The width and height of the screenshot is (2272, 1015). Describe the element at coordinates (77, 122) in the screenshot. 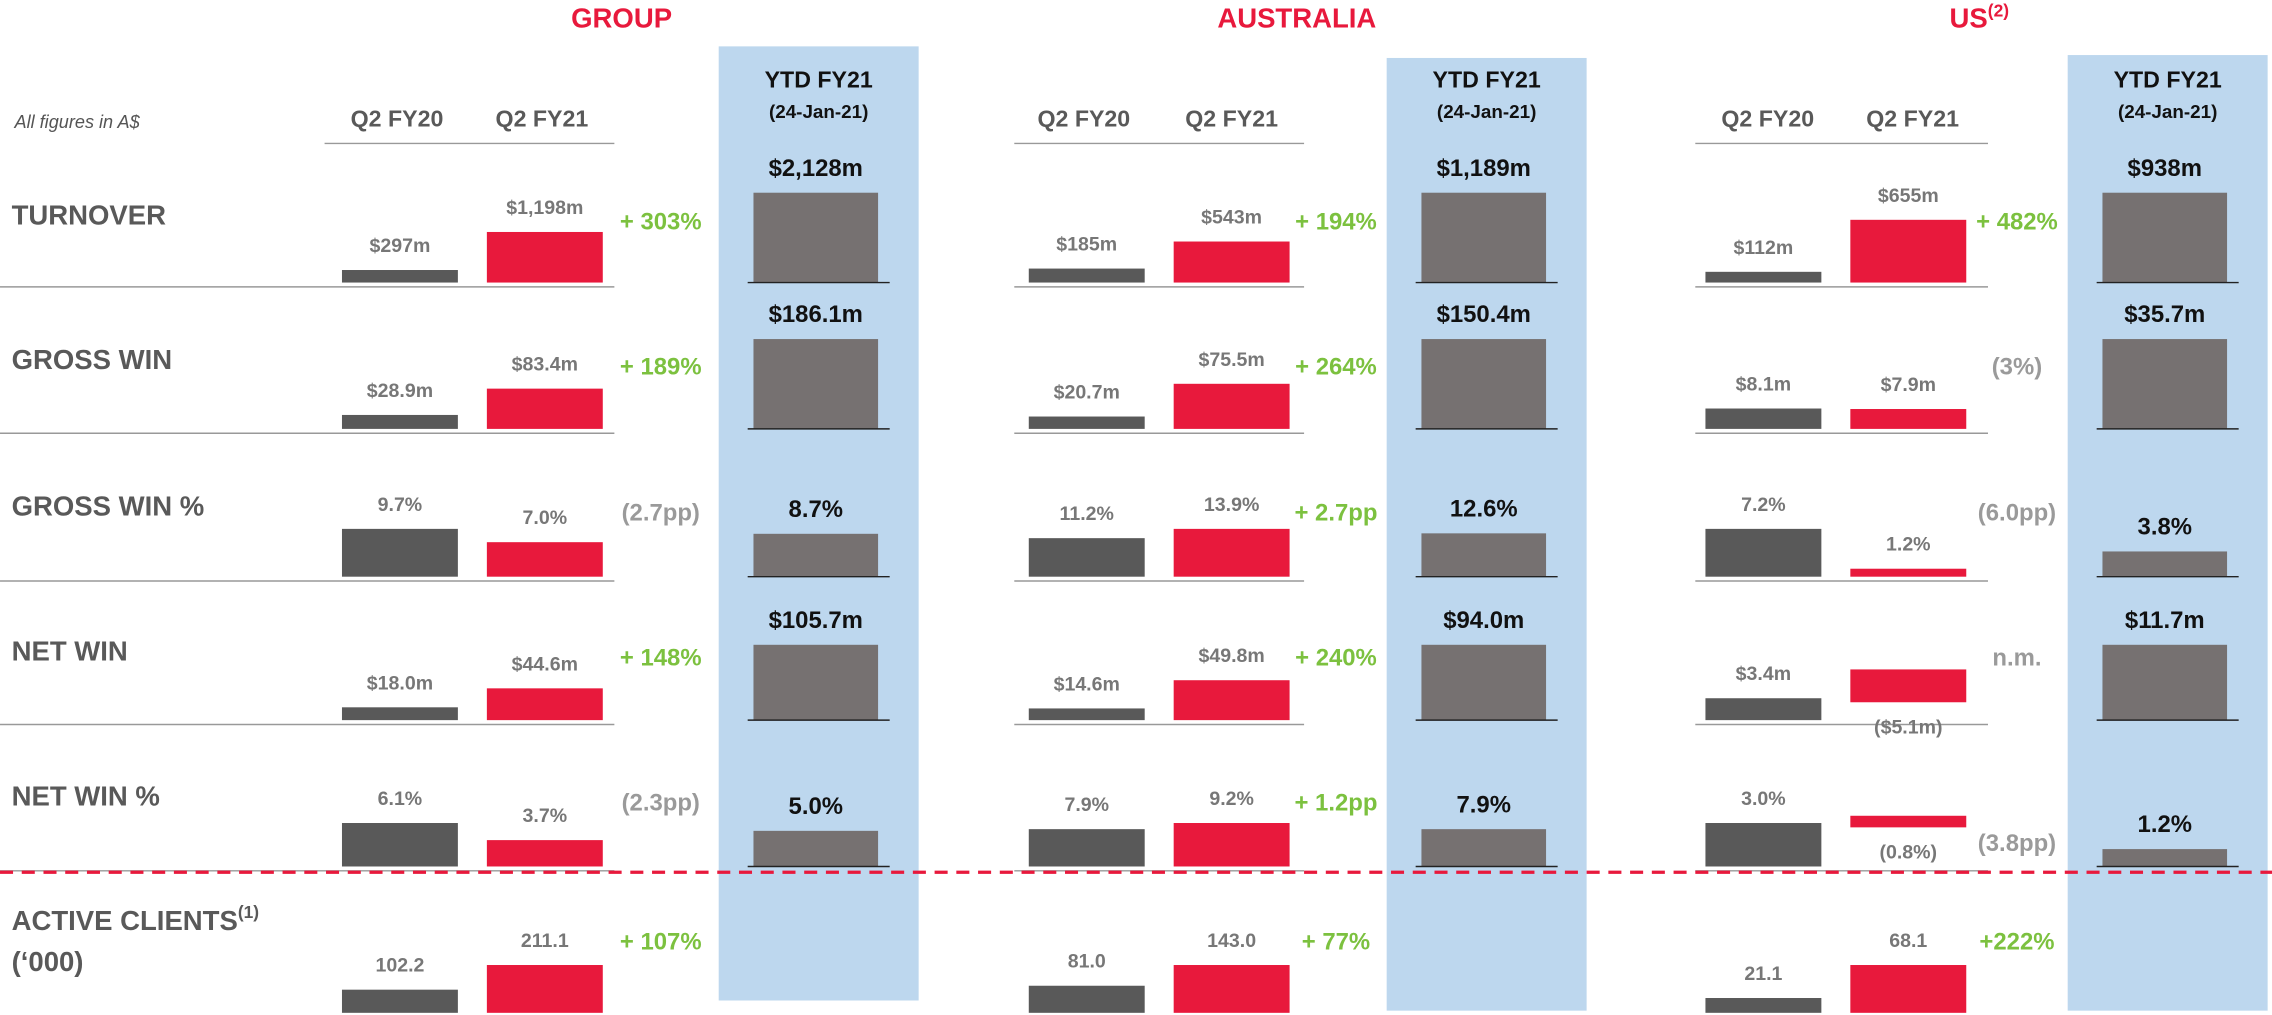

I see `note: All figures in A$` at that location.